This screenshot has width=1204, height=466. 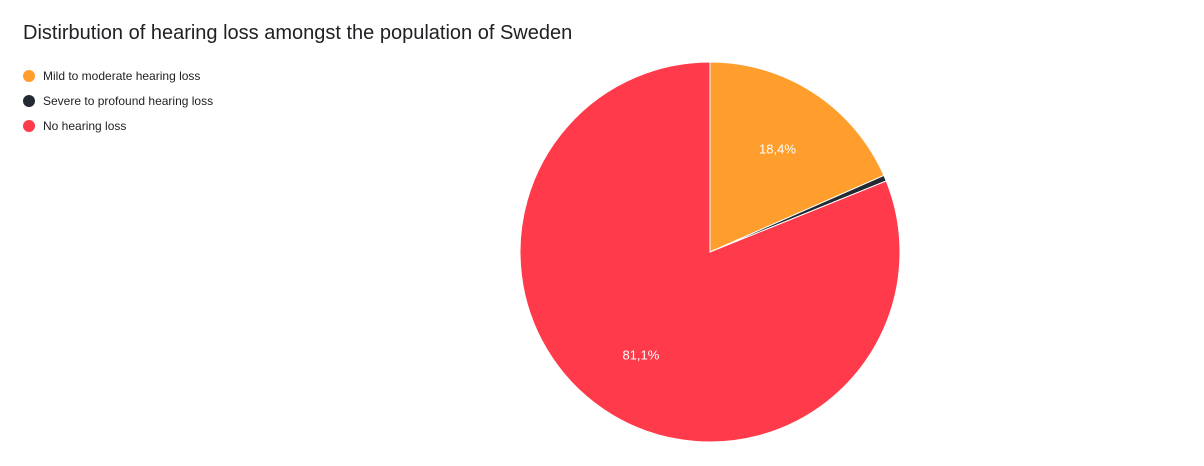 I want to click on slice-label-mild: 18,4%, so click(x=777, y=149).